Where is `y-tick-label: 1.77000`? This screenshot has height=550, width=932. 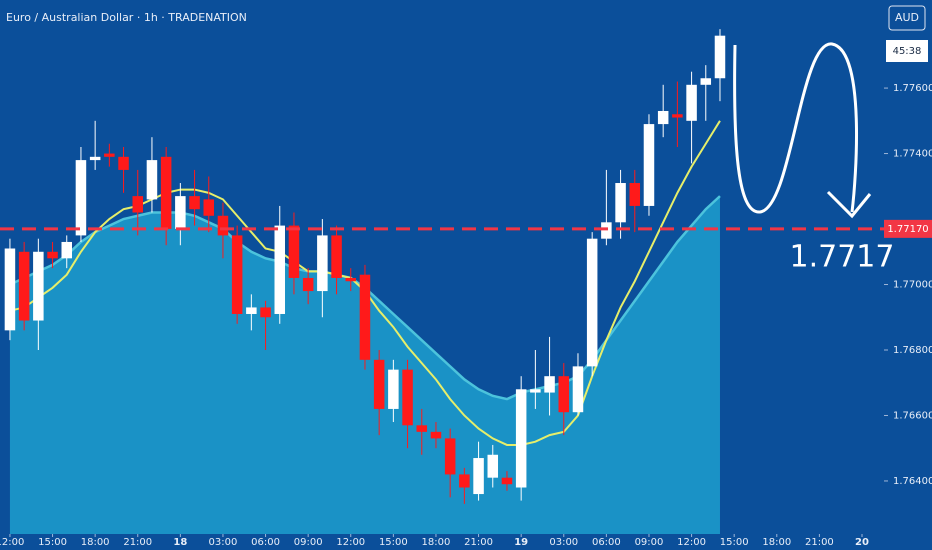 y-tick-label: 1.77000 is located at coordinates (912, 285).